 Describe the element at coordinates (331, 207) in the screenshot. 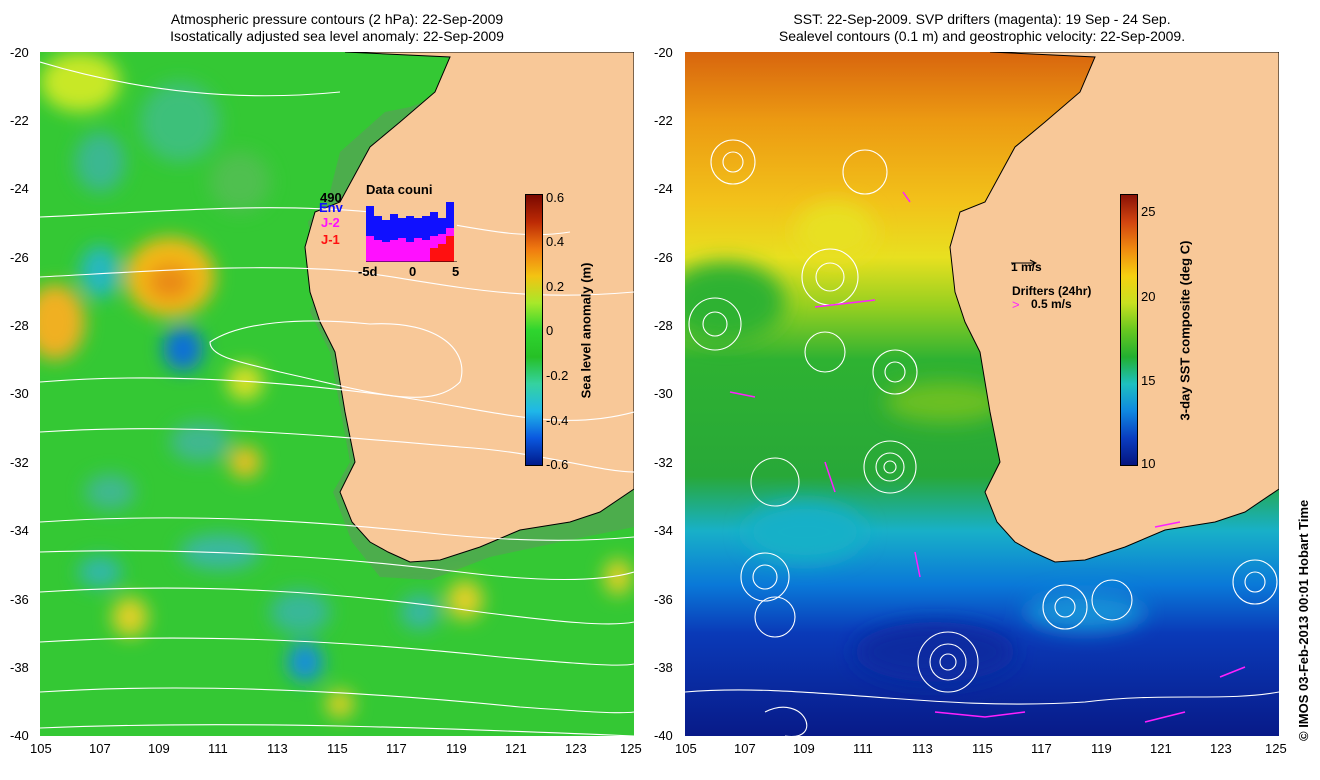

I see `inset-legend-env: Env` at that location.